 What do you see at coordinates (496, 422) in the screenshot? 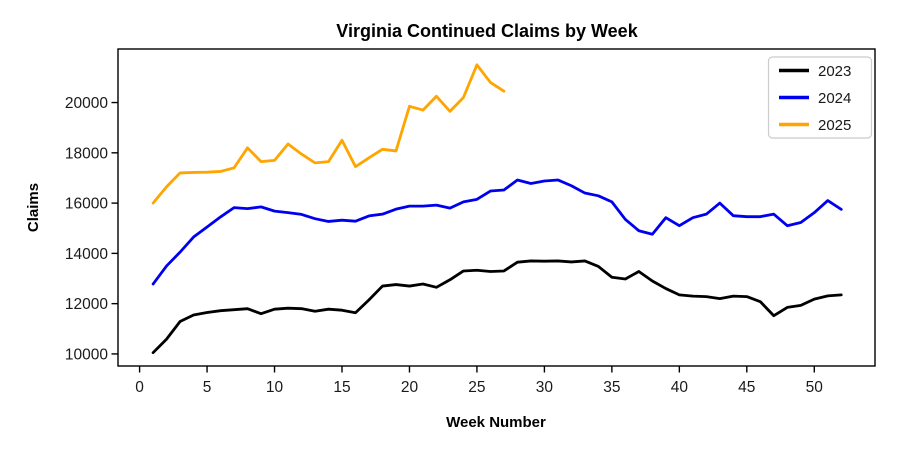
I see `x-axis-label: Week Number` at bounding box center [496, 422].